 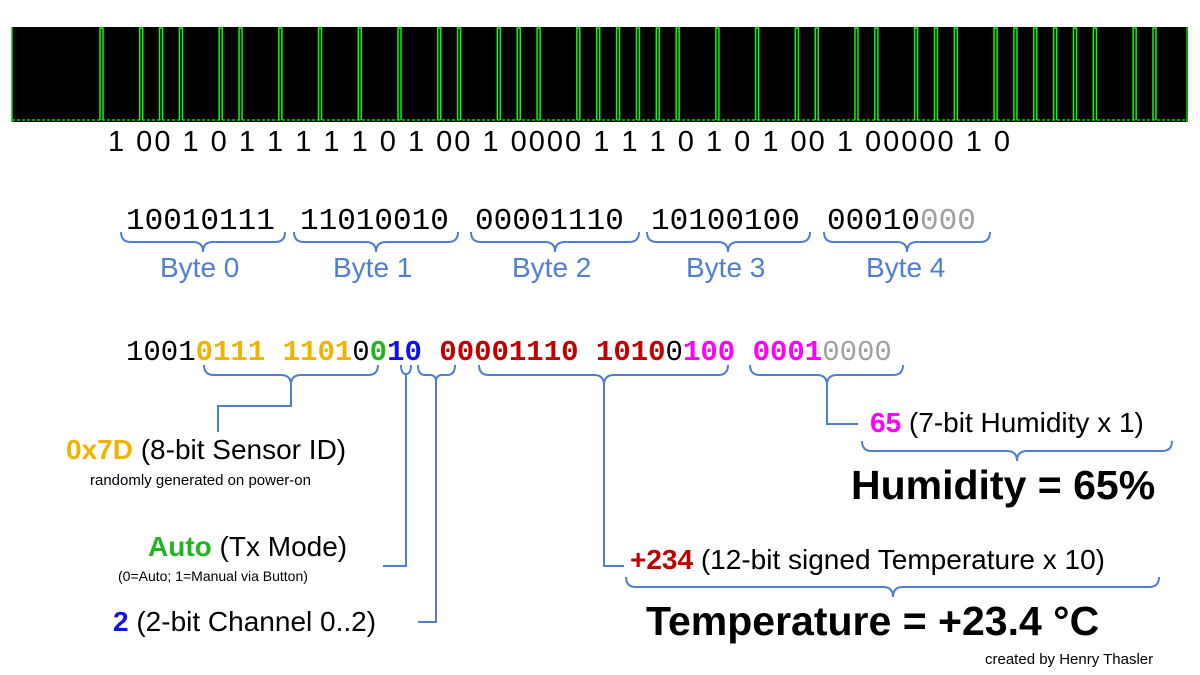 I want to click on temperature-label: +234 (12-bit signed Temperature x 10), so click(x=867, y=560).